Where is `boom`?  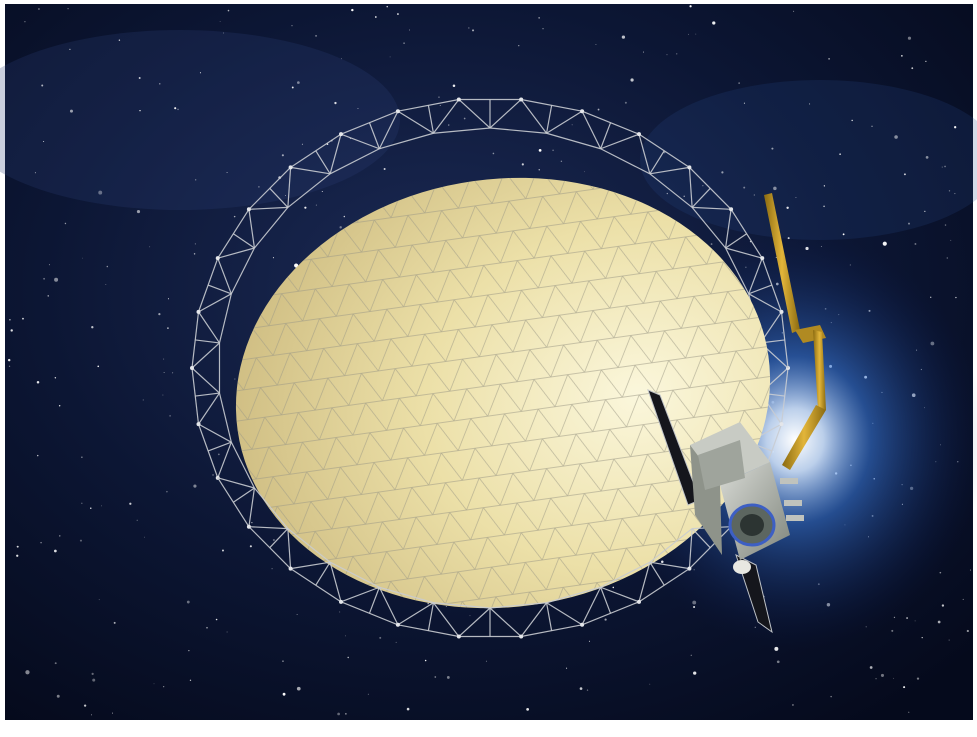
boom is located at coordinates (795, 331).